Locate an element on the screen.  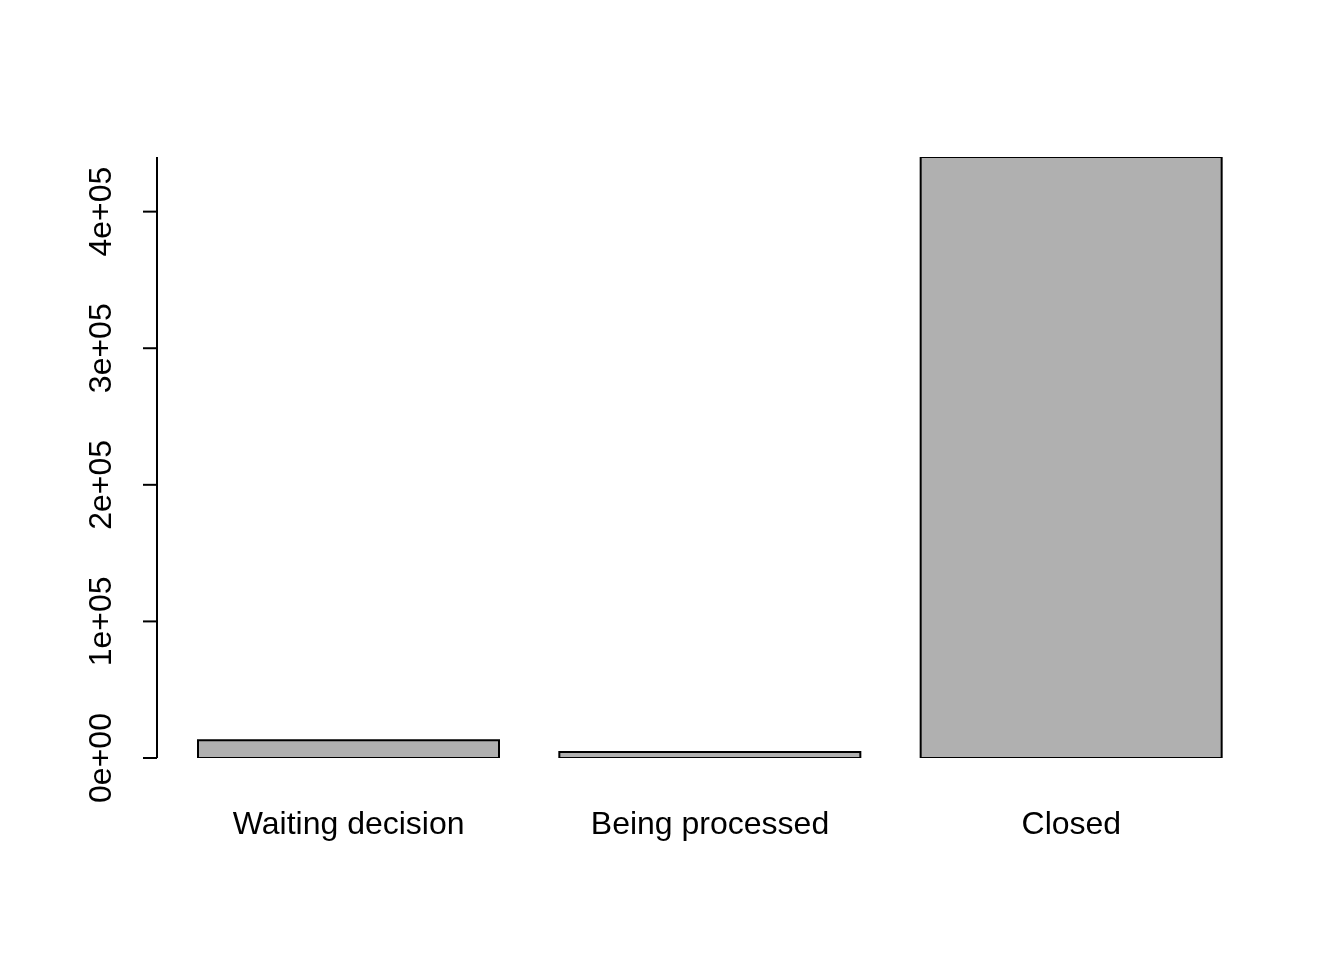
x-tick-label: Being processed is located at coordinates (710, 823).